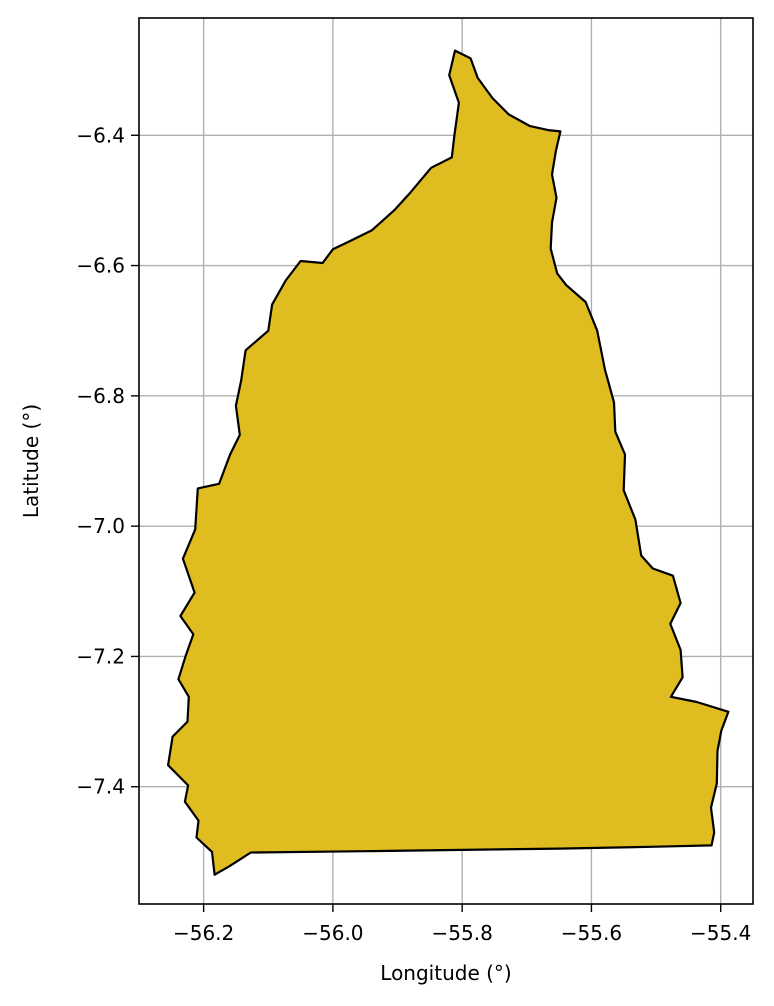  I want to click on x-tick-label: −55.8, so click(462, 933).